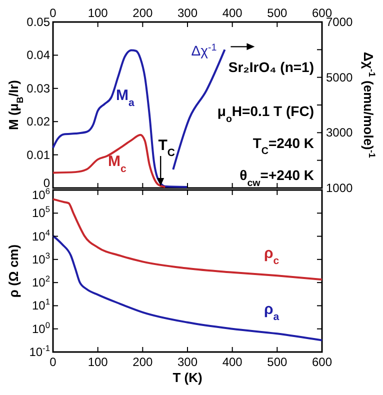 The image size is (383, 395). I want to click on y-tick-label: 0.02, so click(38, 121).